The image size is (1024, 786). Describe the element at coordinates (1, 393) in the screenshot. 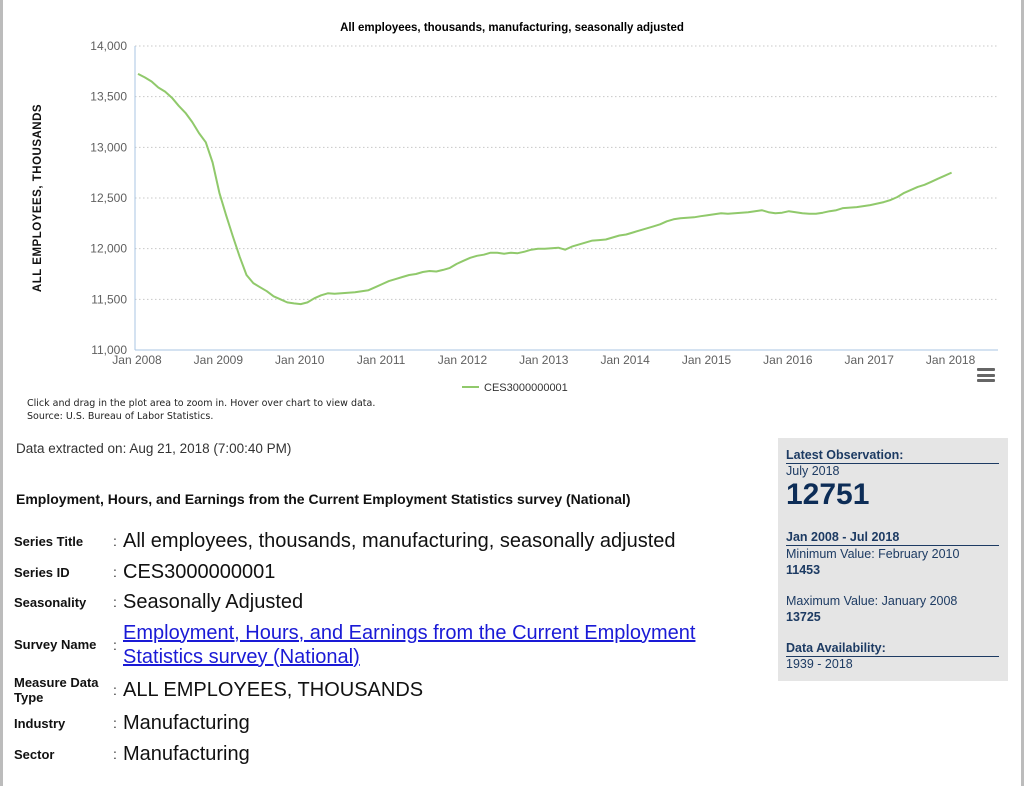

I see `frame-left-border` at that location.